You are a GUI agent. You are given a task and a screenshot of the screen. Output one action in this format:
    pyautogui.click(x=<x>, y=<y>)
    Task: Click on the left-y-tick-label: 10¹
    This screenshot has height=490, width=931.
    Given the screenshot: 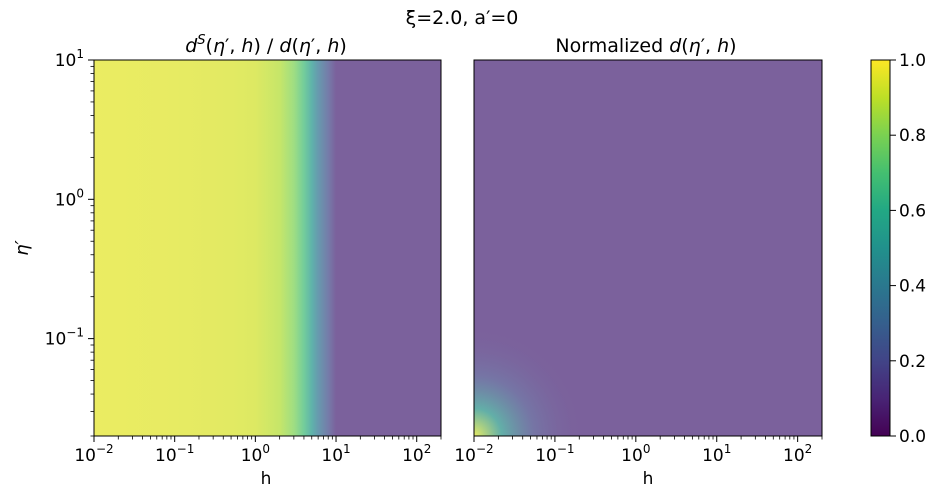 What is the action you would take?
    pyautogui.click(x=69, y=59)
    